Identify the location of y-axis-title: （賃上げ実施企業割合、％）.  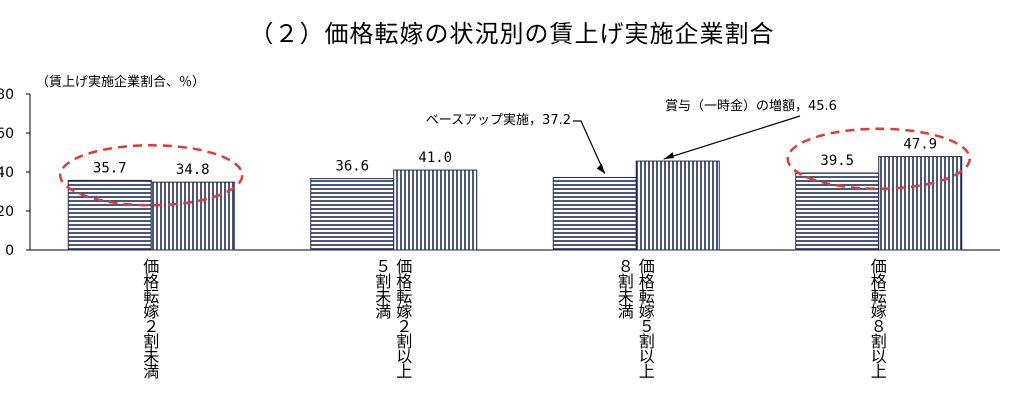
(120, 82).